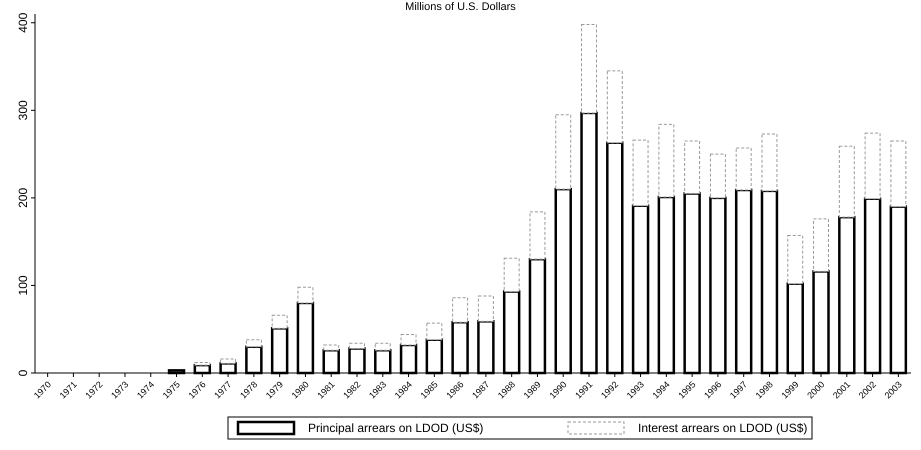  I want to click on legend-label: Interest arrears on LDOD (US$), so click(723, 428).